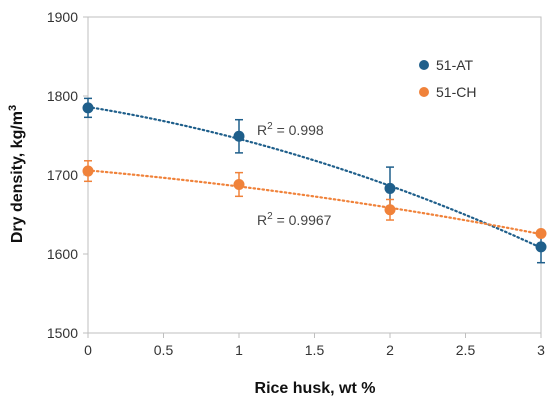 Image resolution: width=550 pixels, height=402 pixels. What do you see at coordinates (17, 177) in the screenshot?
I see `y-axis-title-main: Dry density, kg/m` at bounding box center [17, 177].